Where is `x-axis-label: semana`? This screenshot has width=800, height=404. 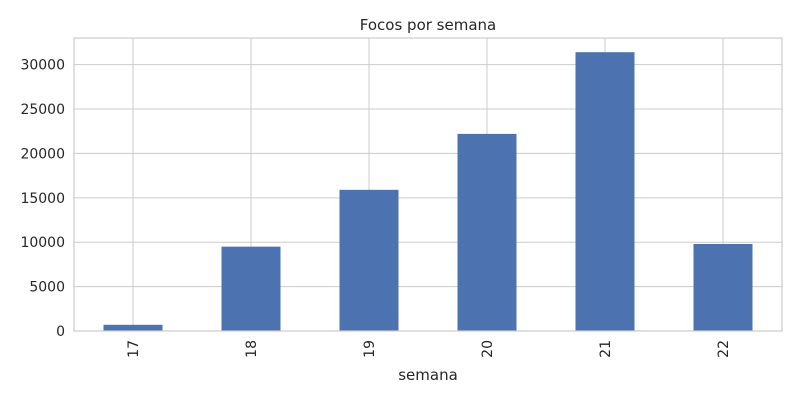
x-axis-label: semana is located at coordinates (428, 375).